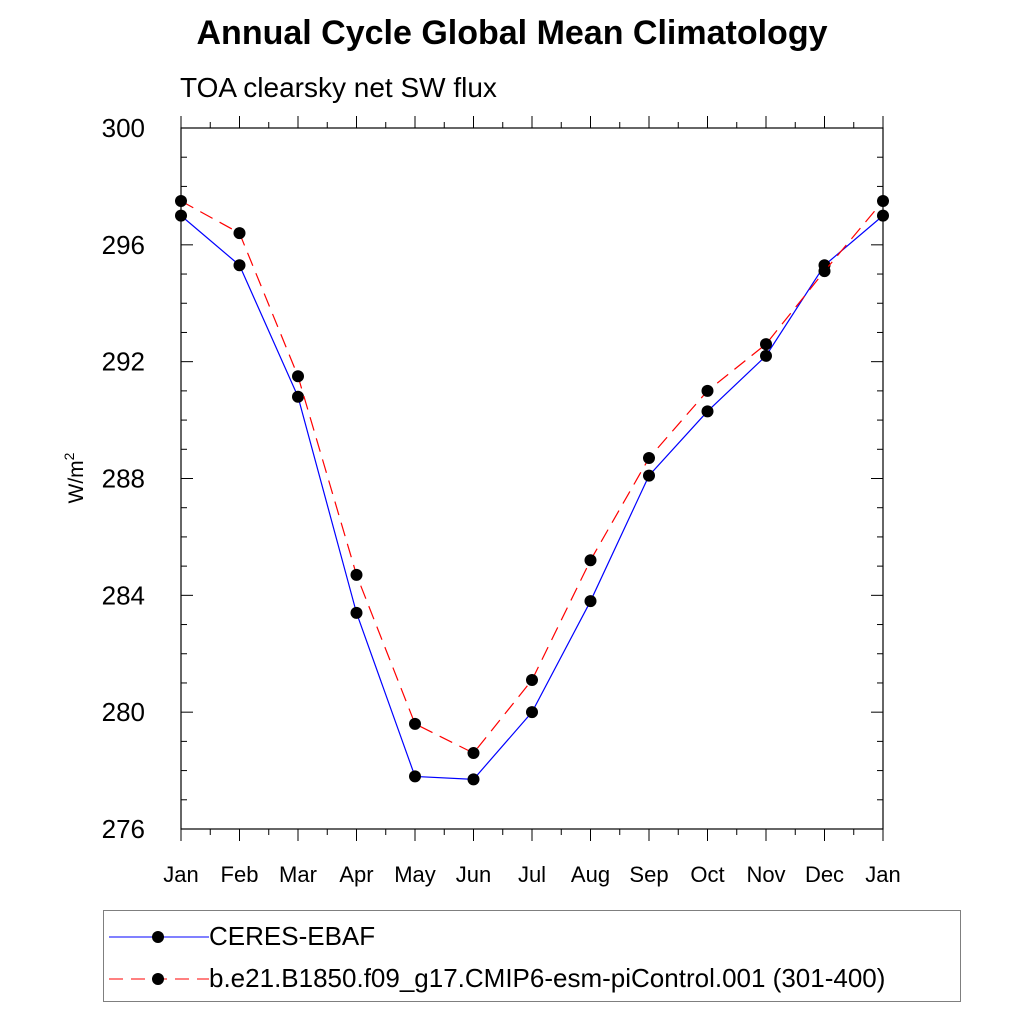 Image resolution: width=1024 pixels, height=1024 pixels. I want to click on y-axis-label-superscript: 2, so click(69, 456).